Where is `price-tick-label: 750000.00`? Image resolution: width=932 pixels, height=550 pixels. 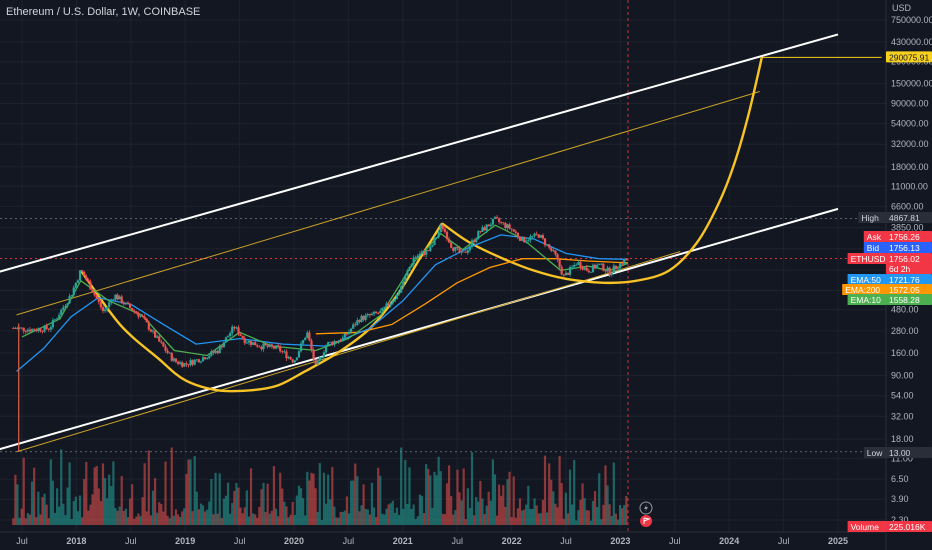
price-tick-label: 750000.00 is located at coordinates (911, 20).